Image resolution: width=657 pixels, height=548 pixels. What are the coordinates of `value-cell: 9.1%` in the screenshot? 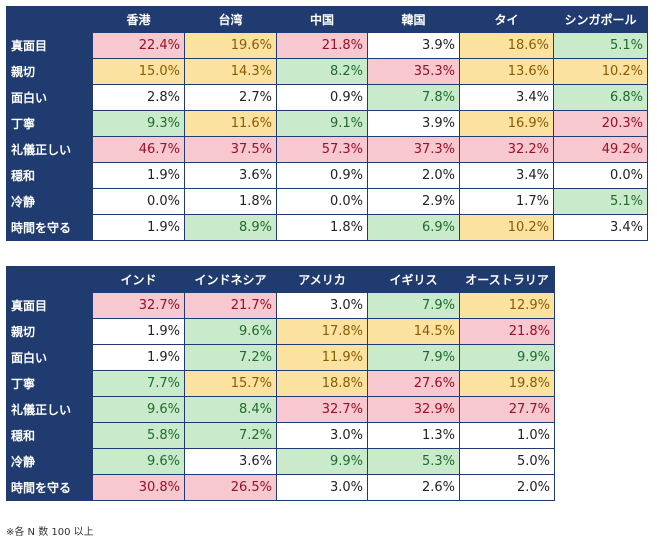 It's located at (322, 123).